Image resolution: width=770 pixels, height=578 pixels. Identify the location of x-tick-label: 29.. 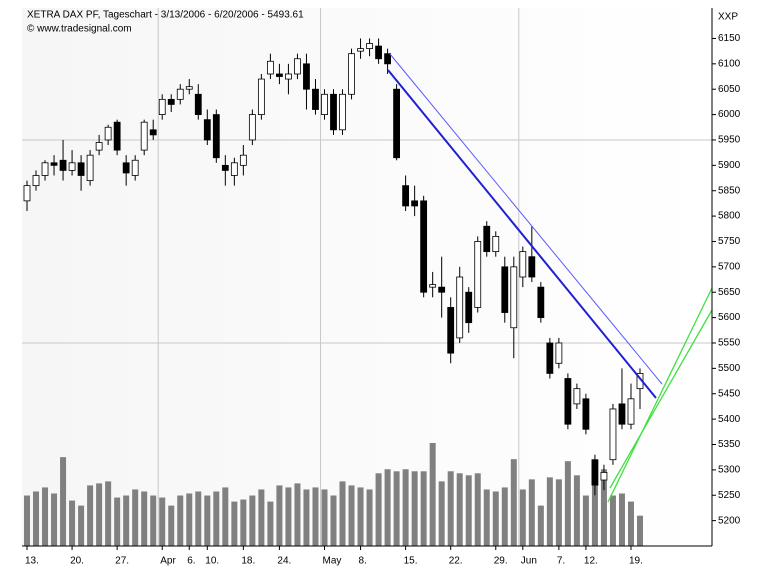
(501, 561).